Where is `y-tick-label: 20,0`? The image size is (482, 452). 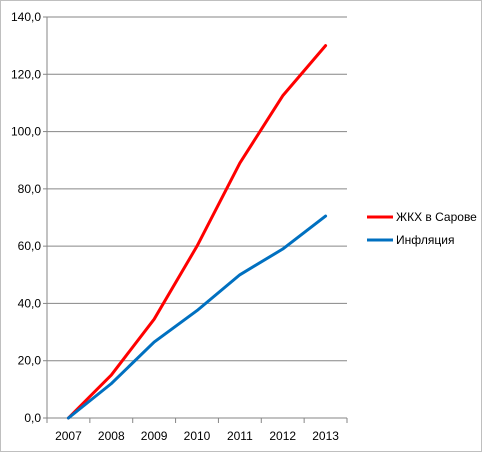 y-tick-label: 20,0 is located at coordinates (30, 361).